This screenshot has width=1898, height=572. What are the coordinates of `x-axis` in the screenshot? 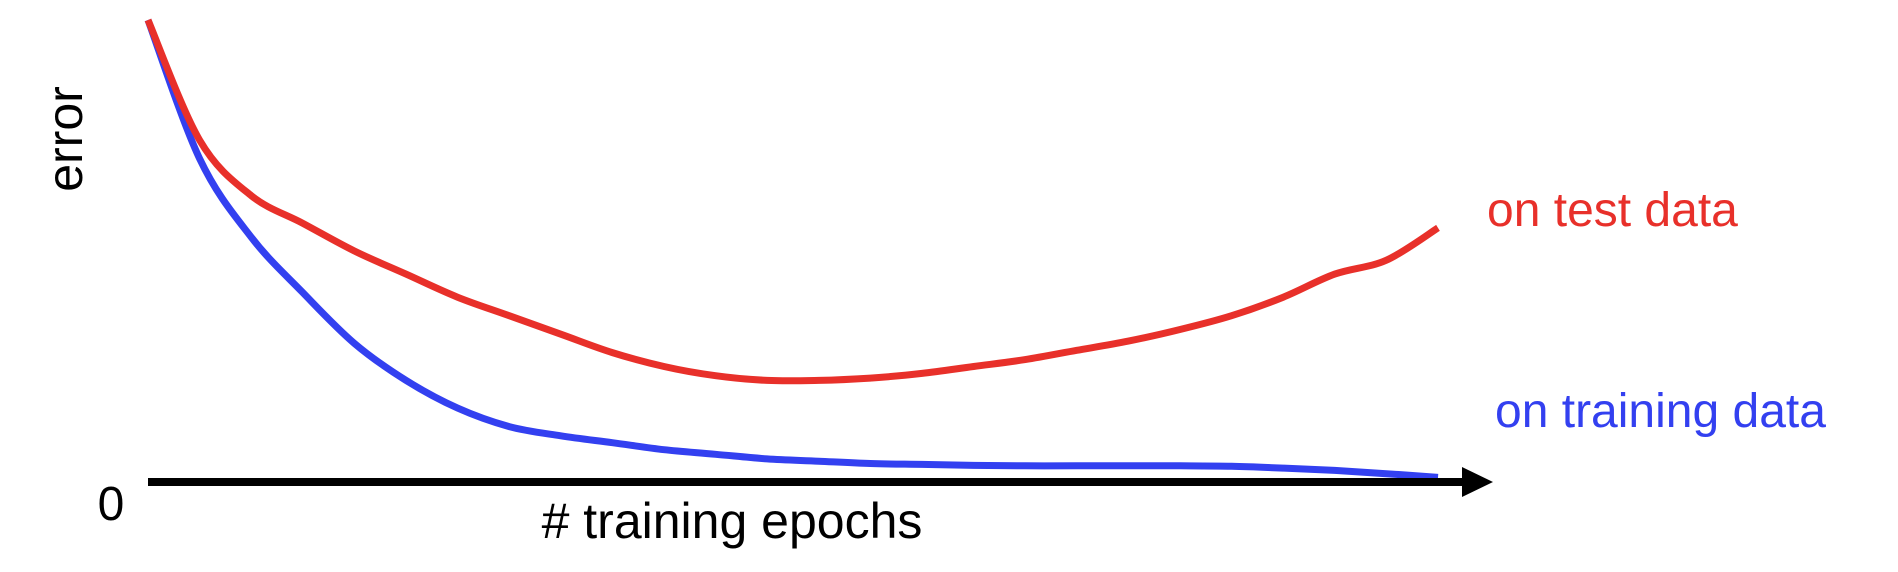 It's located at (820, 482).